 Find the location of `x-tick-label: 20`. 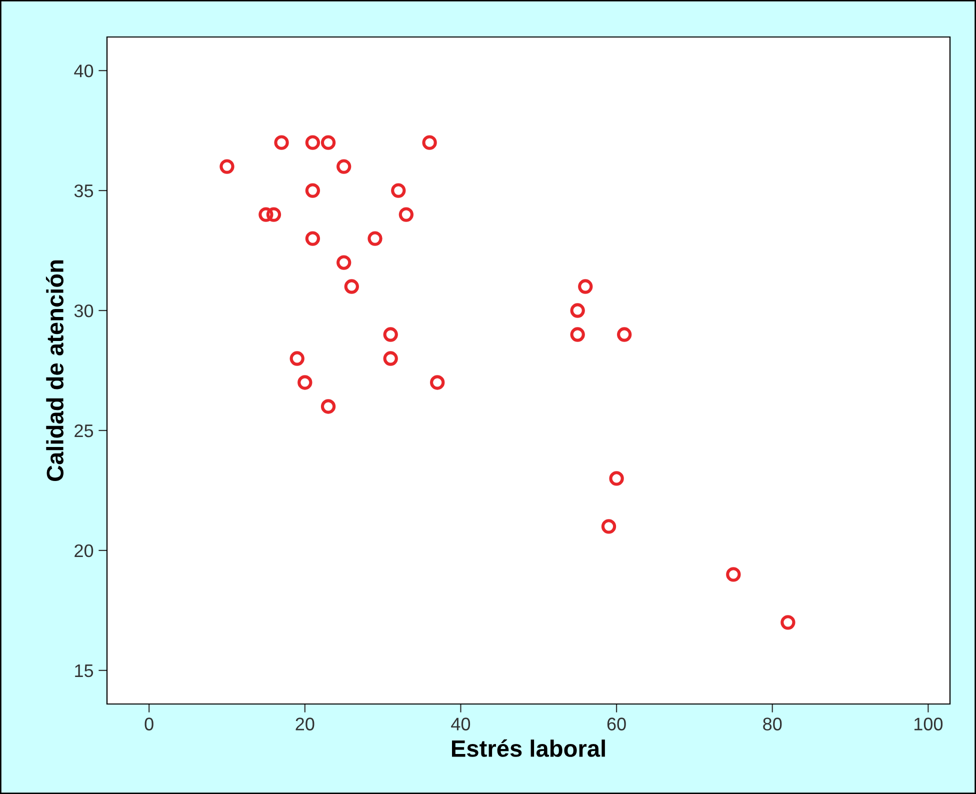

x-tick-label: 20 is located at coordinates (305, 724).